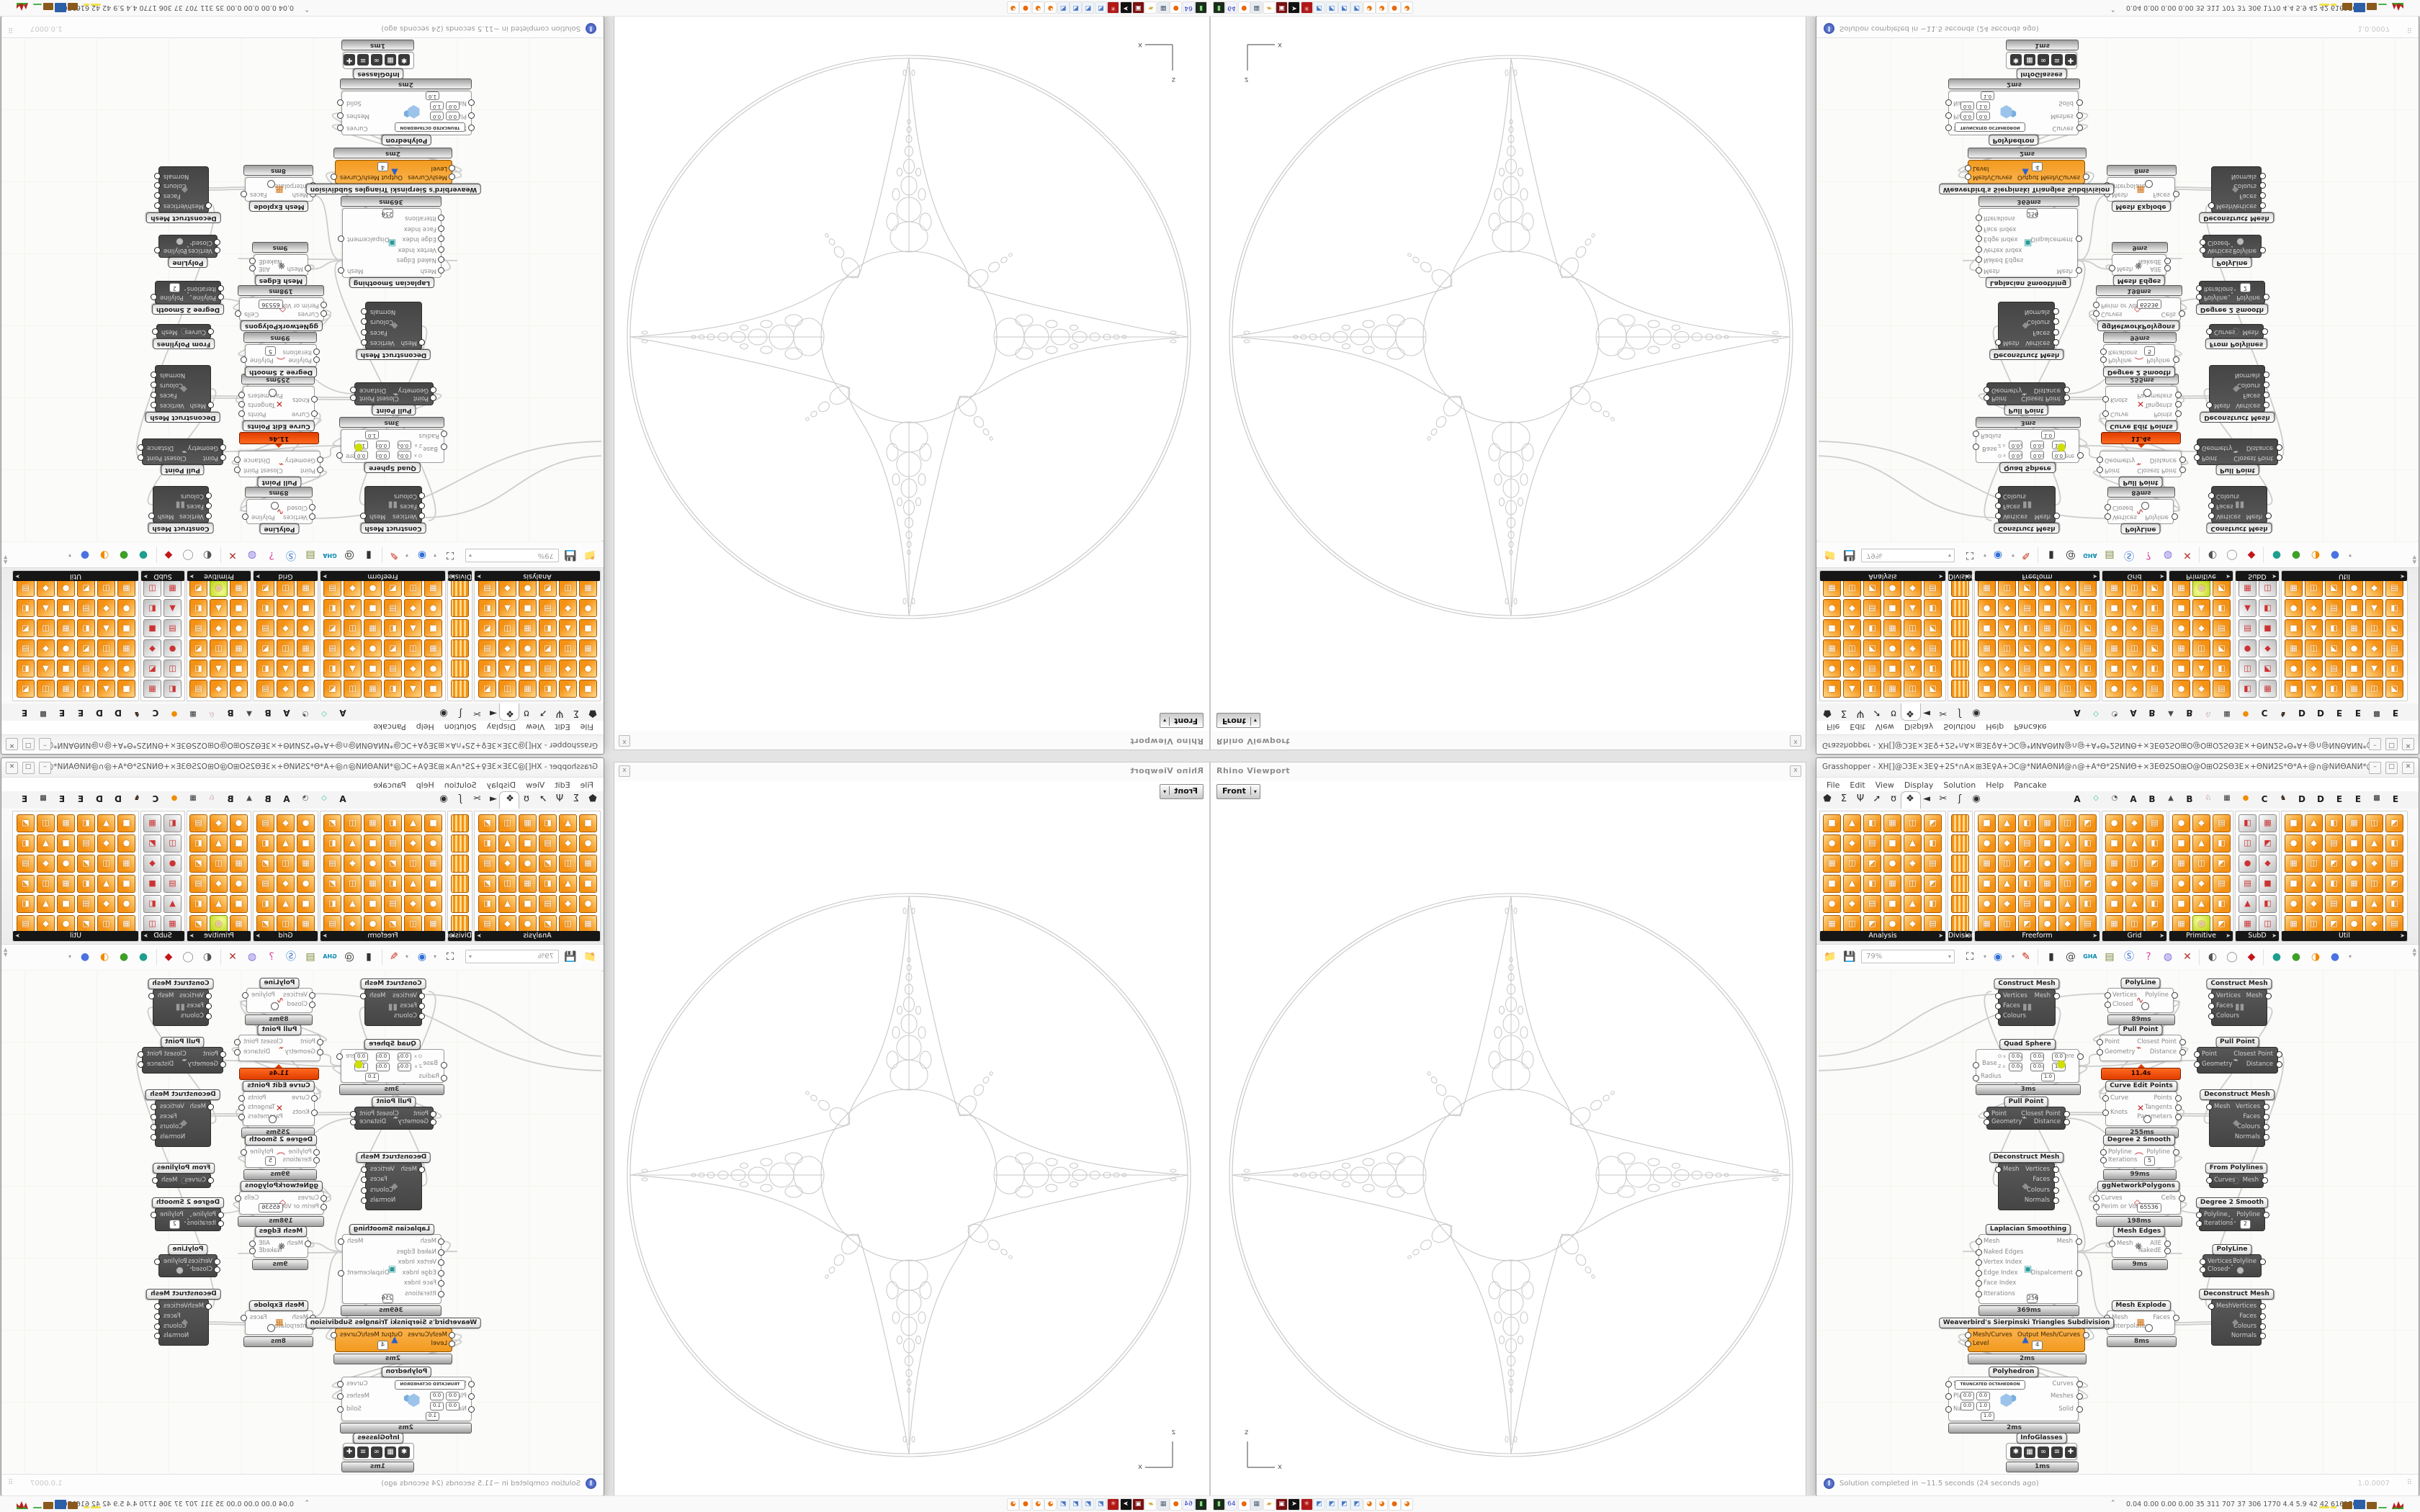 This screenshot has height=1512, width=2420. I want to click on gh-node: Mesh Vertices Faces Colours Normals ◆, so click(183, 1322).